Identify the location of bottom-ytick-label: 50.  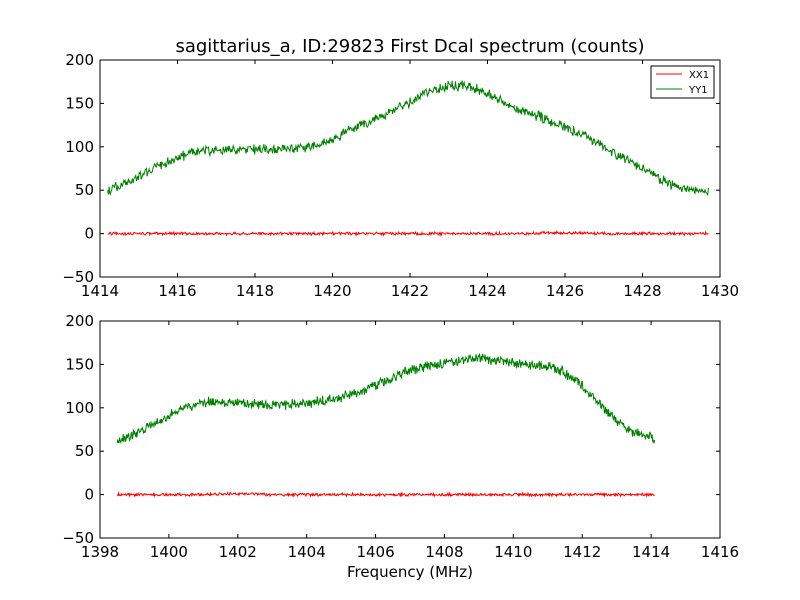
(84, 451).